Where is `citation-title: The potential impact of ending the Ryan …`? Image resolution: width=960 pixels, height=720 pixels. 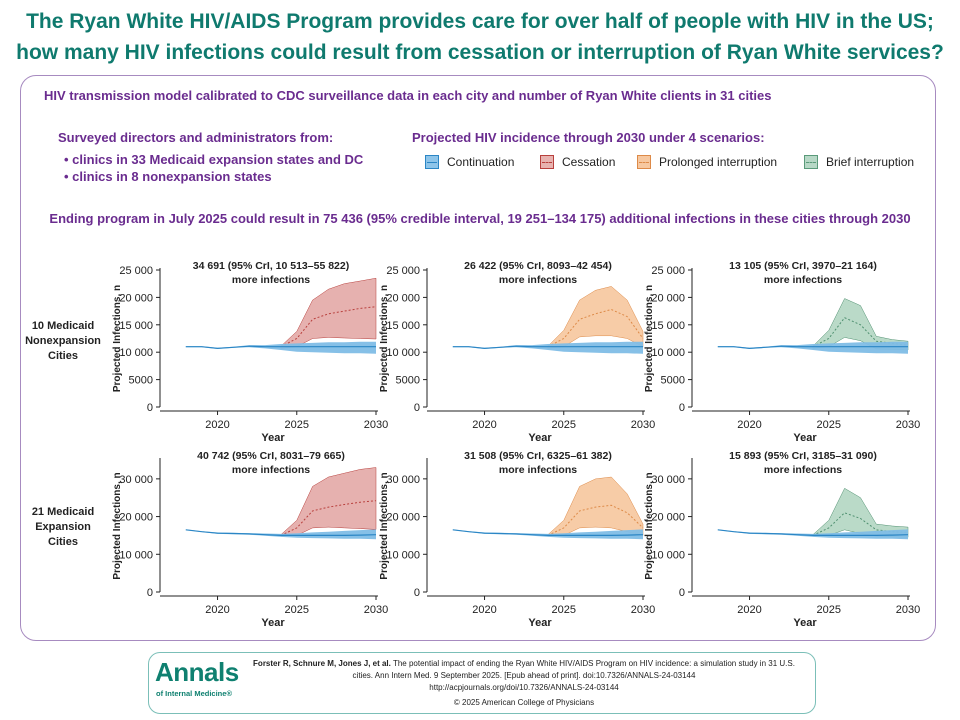
citation-title: The potential impact of ending the Ryan … is located at coordinates (592, 663).